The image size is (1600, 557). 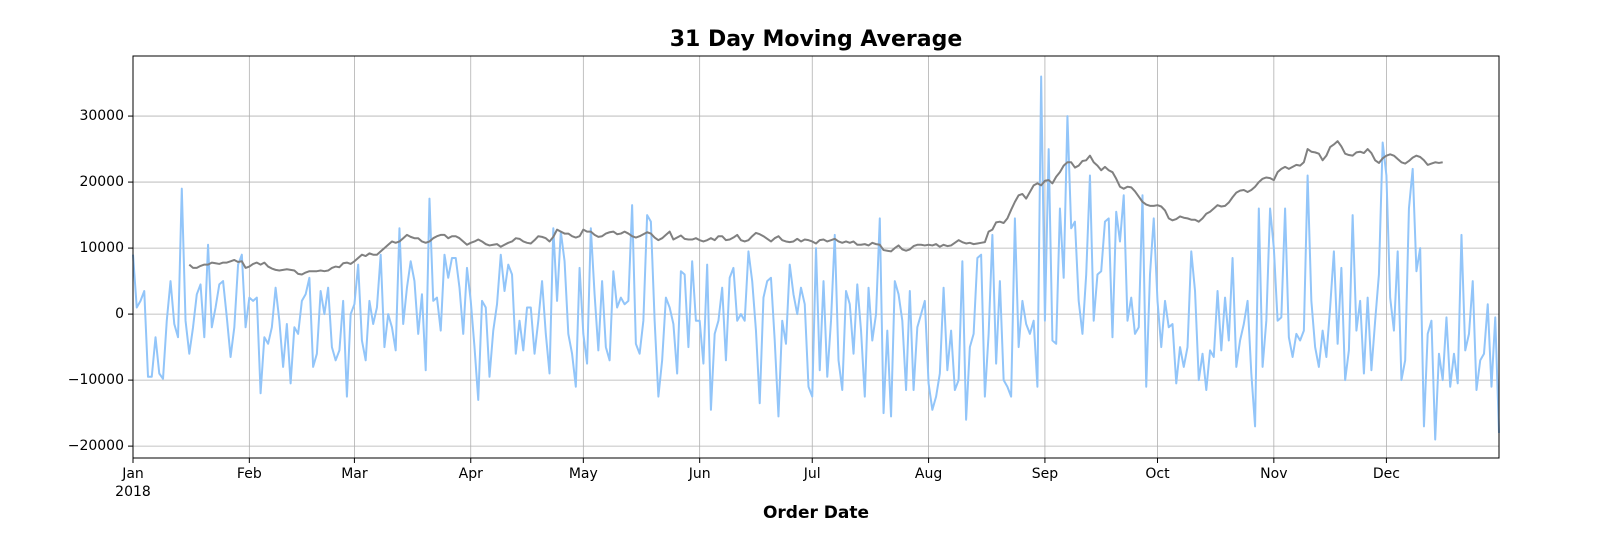 I want to click on x-tick-label: Oct, so click(x=1157, y=474).